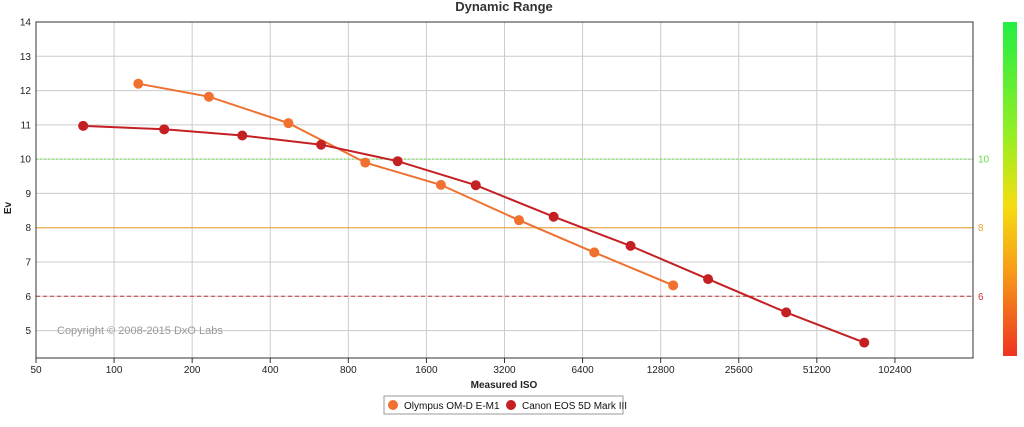 The image size is (1024, 427). Describe the element at coordinates (26, 125) in the screenshot. I see `y-tick-label: 11` at that location.